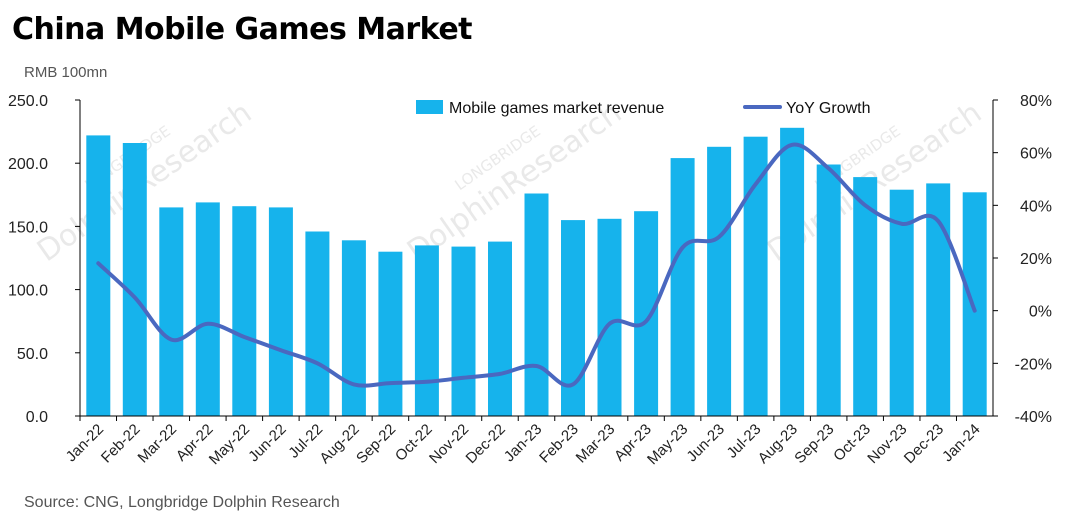  Describe the element at coordinates (961, 443) in the screenshot. I see `x-tick-label: Jan-24` at that location.